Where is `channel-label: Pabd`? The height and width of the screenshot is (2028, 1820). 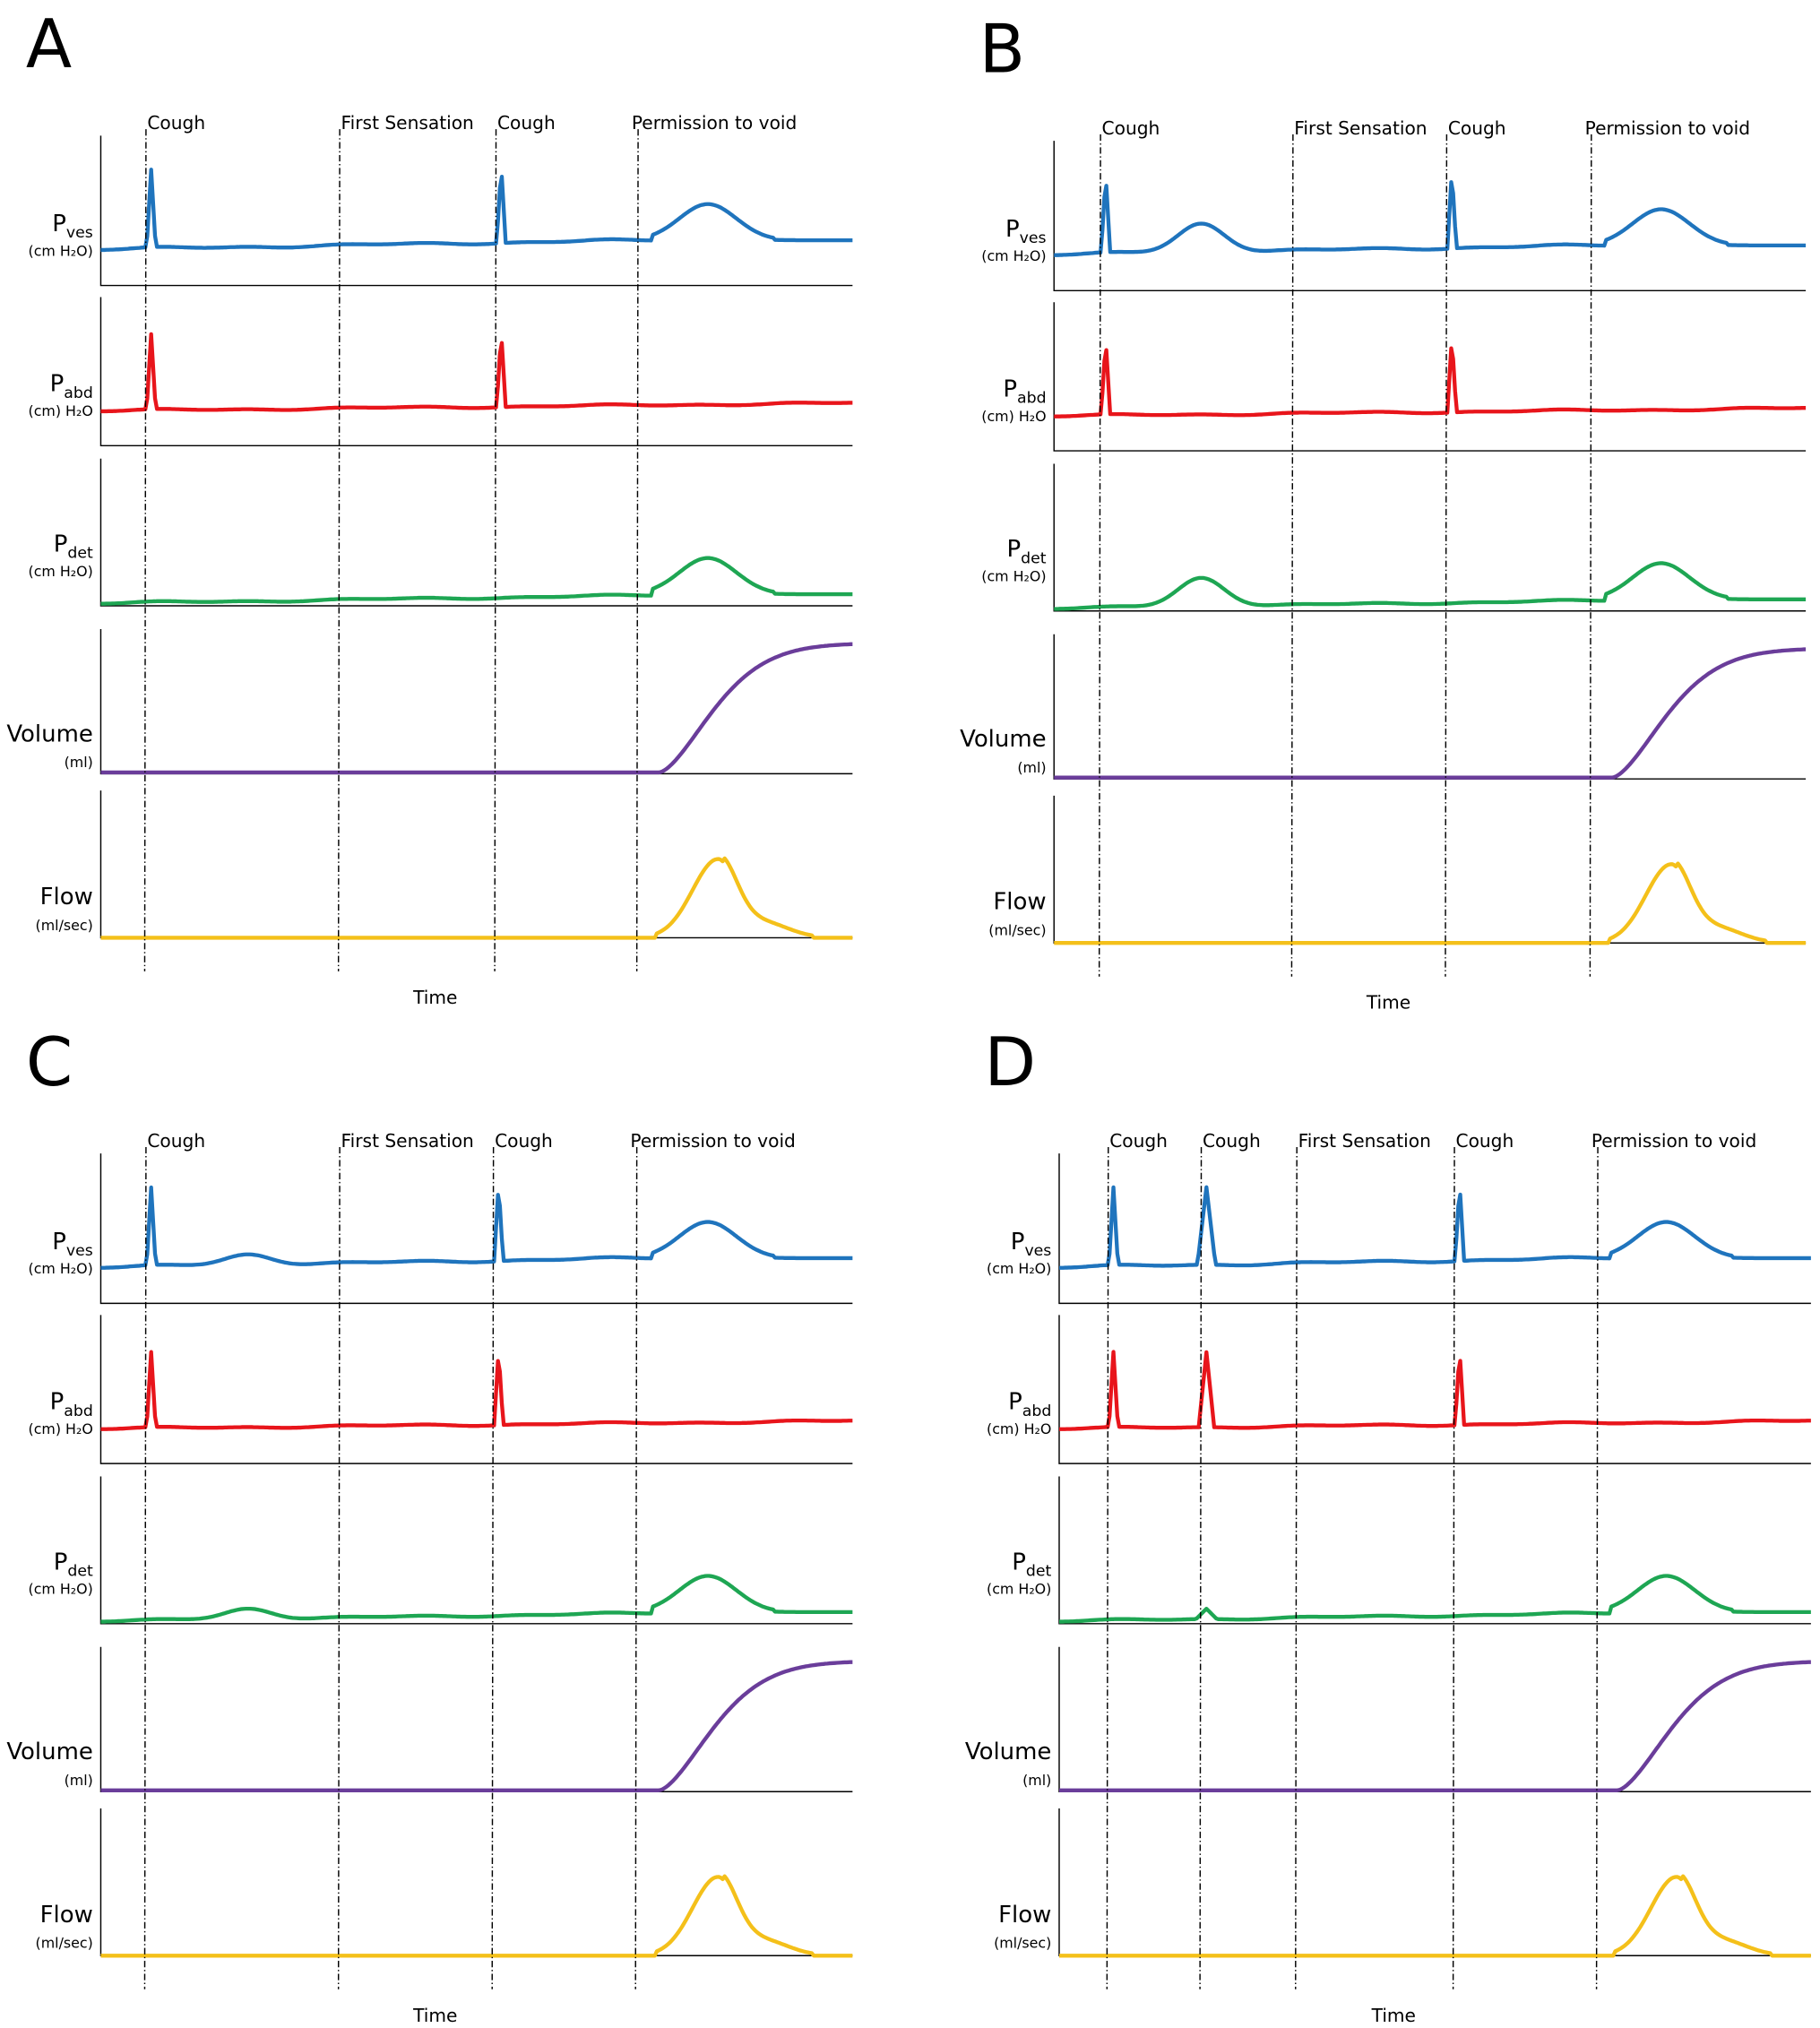 channel-label: Pabd is located at coordinates (71, 386).